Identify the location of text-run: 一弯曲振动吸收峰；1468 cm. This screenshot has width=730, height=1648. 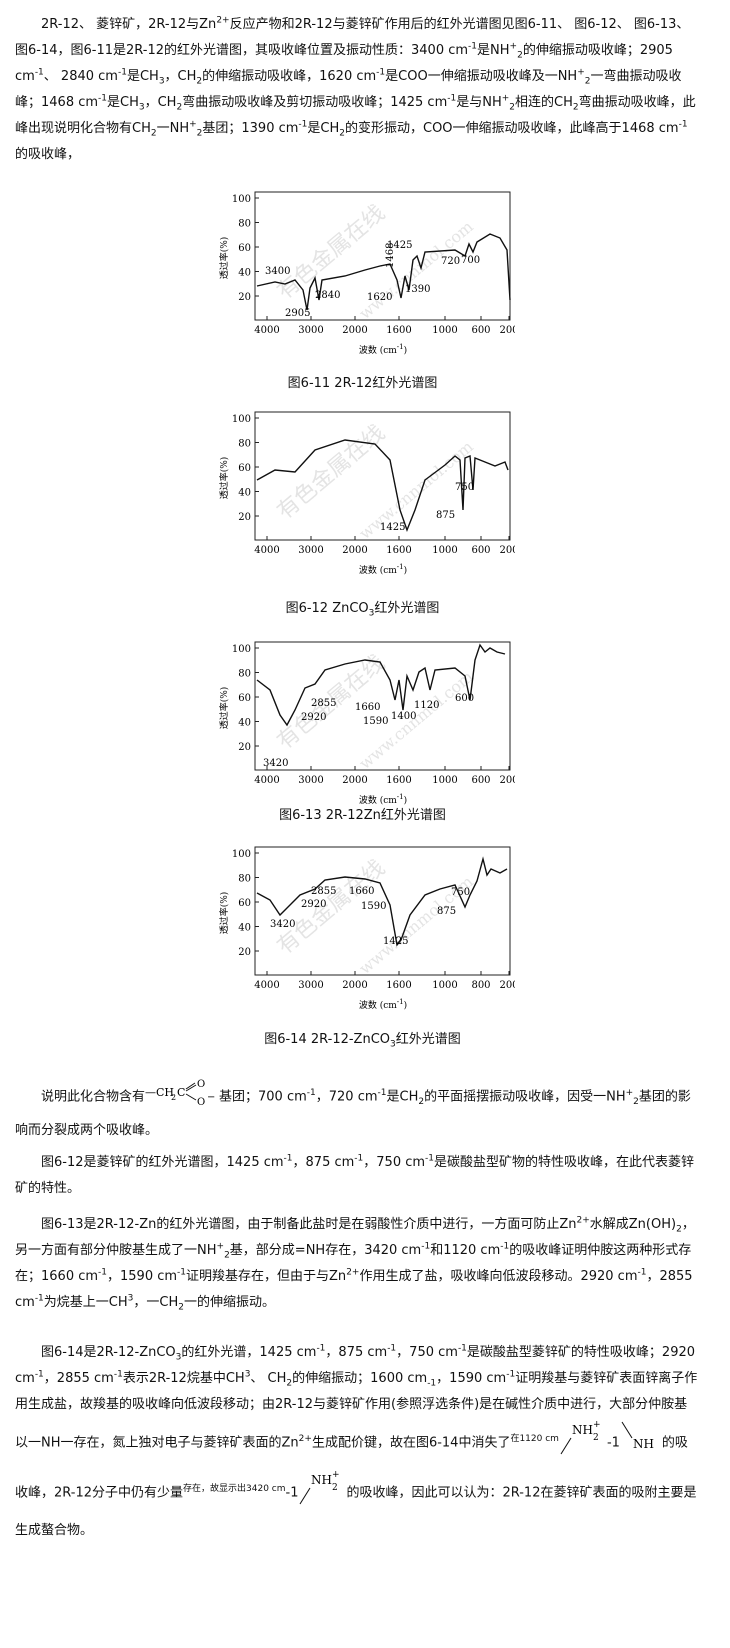
(348, 89).